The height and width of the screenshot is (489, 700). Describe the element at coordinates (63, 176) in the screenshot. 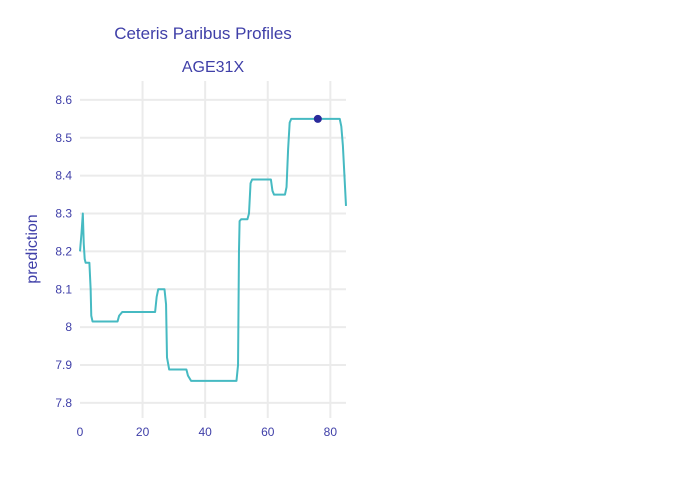

I see `y-tick-label: 8.4` at that location.